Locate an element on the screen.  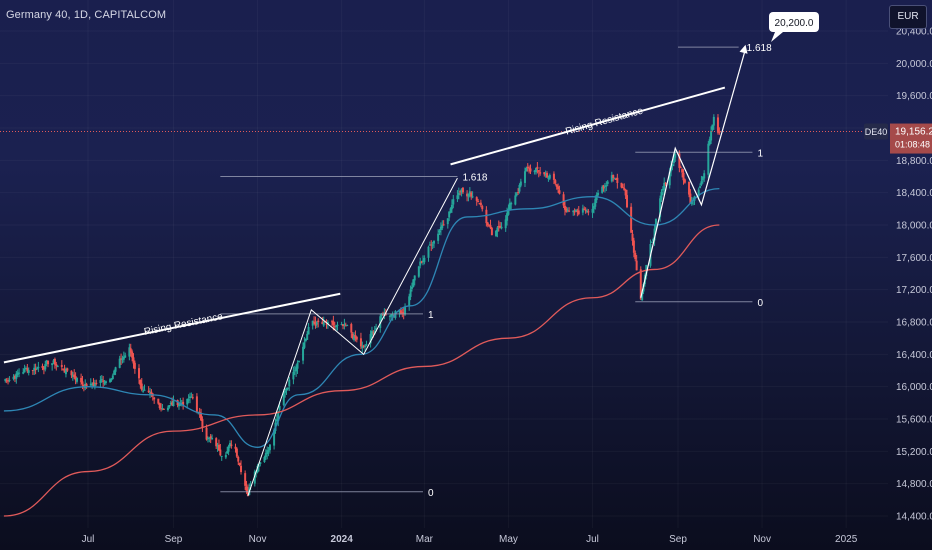
y-tick-label: 16,400.0 is located at coordinates (914, 355).